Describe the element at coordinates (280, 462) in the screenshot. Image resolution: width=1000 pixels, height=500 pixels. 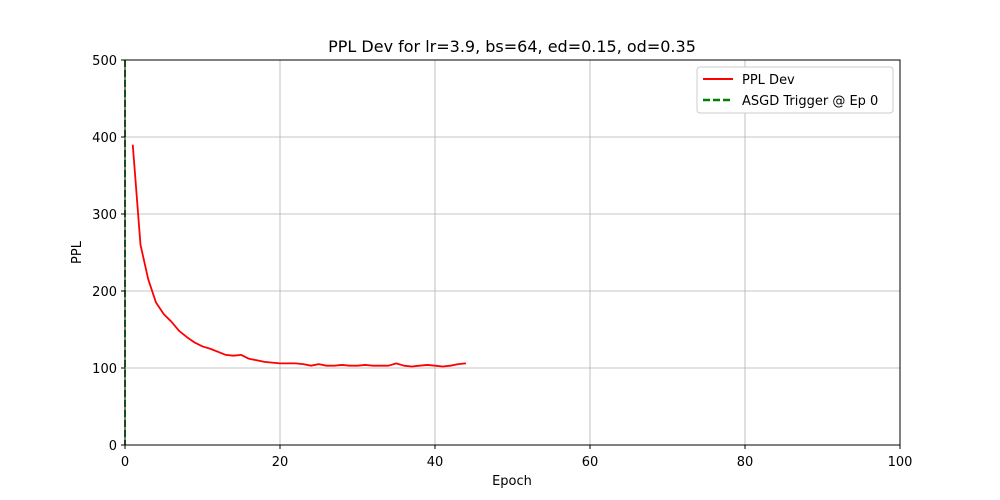
I see `x-tick-label: 20` at that location.